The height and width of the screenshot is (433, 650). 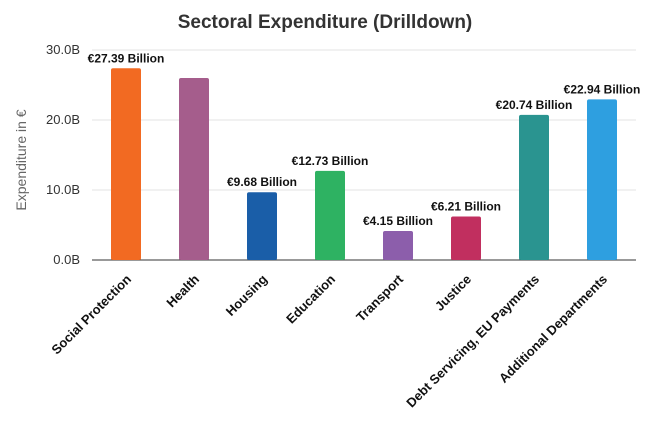 What do you see at coordinates (66, 259) in the screenshot?
I see `y-tick-label: 0.0B` at bounding box center [66, 259].